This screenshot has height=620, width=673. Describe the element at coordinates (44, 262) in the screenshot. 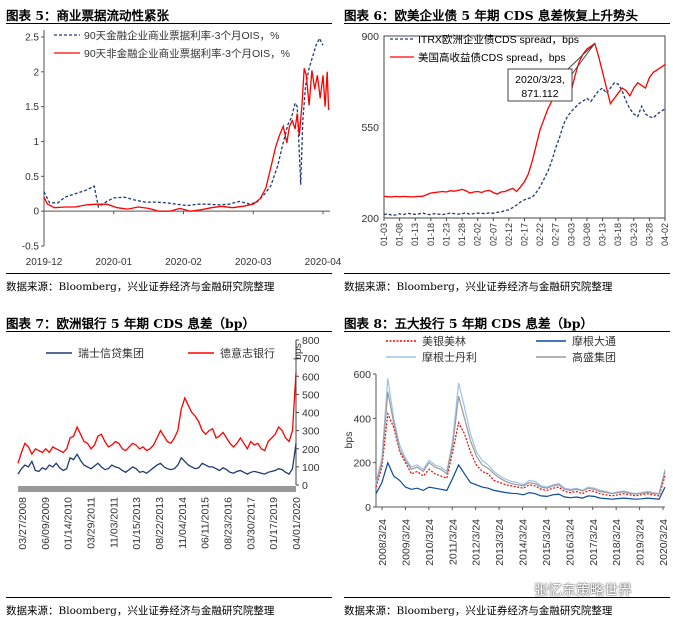

I see `x-tick-label: 2019-12` at that location.